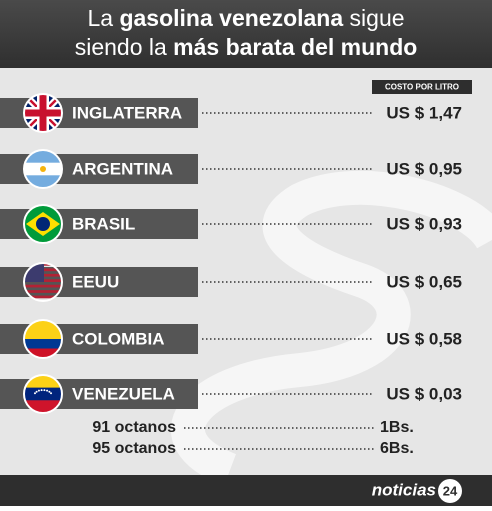 This screenshot has height=511, width=492. I want to click on price: US $ 0,58, so click(424, 338).